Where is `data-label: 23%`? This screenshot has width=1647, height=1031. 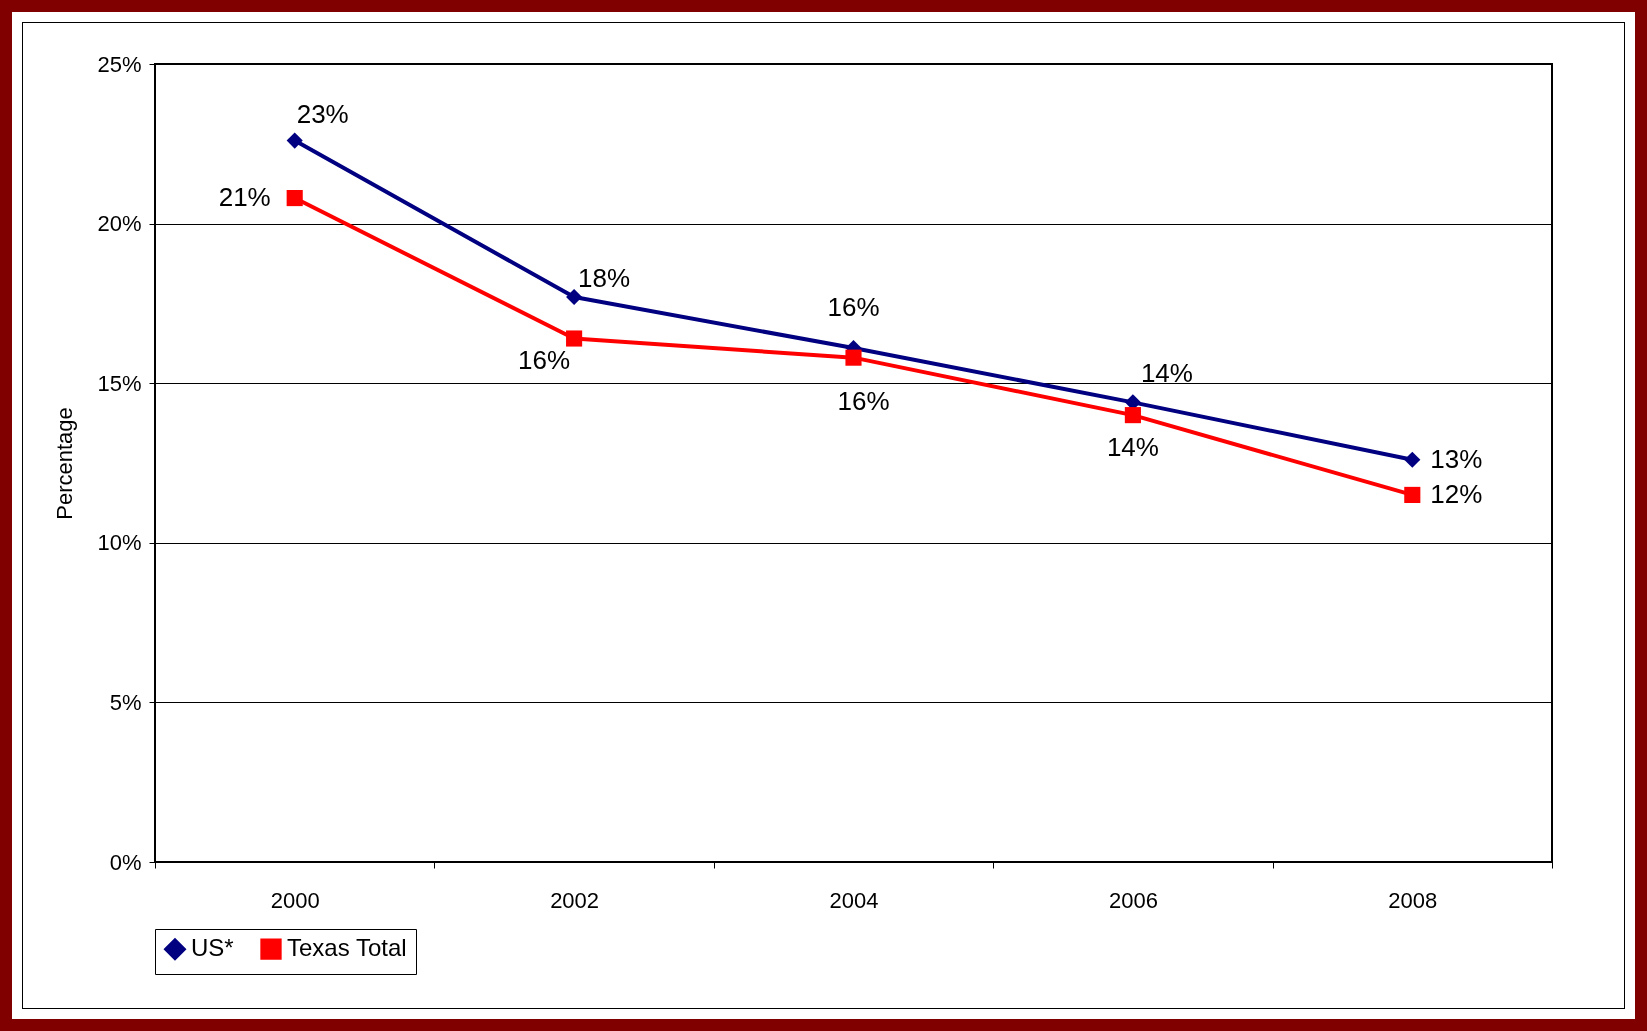
data-label: 23% is located at coordinates (322, 113).